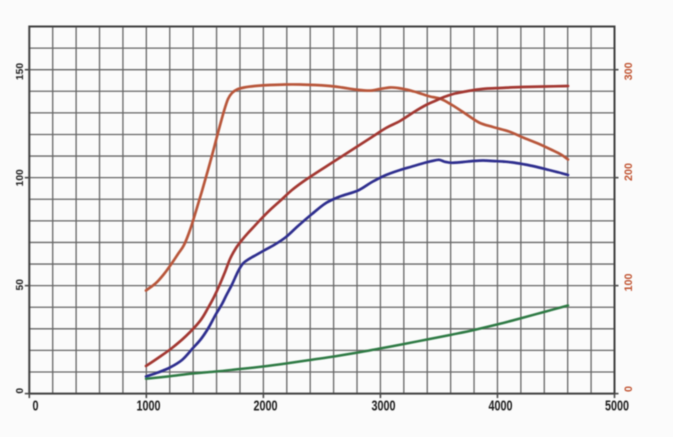 Image resolution: width=673 pixels, height=437 pixels. Describe the element at coordinates (501, 405) in the screenshot. I see `svg-text: 4000` at that location.